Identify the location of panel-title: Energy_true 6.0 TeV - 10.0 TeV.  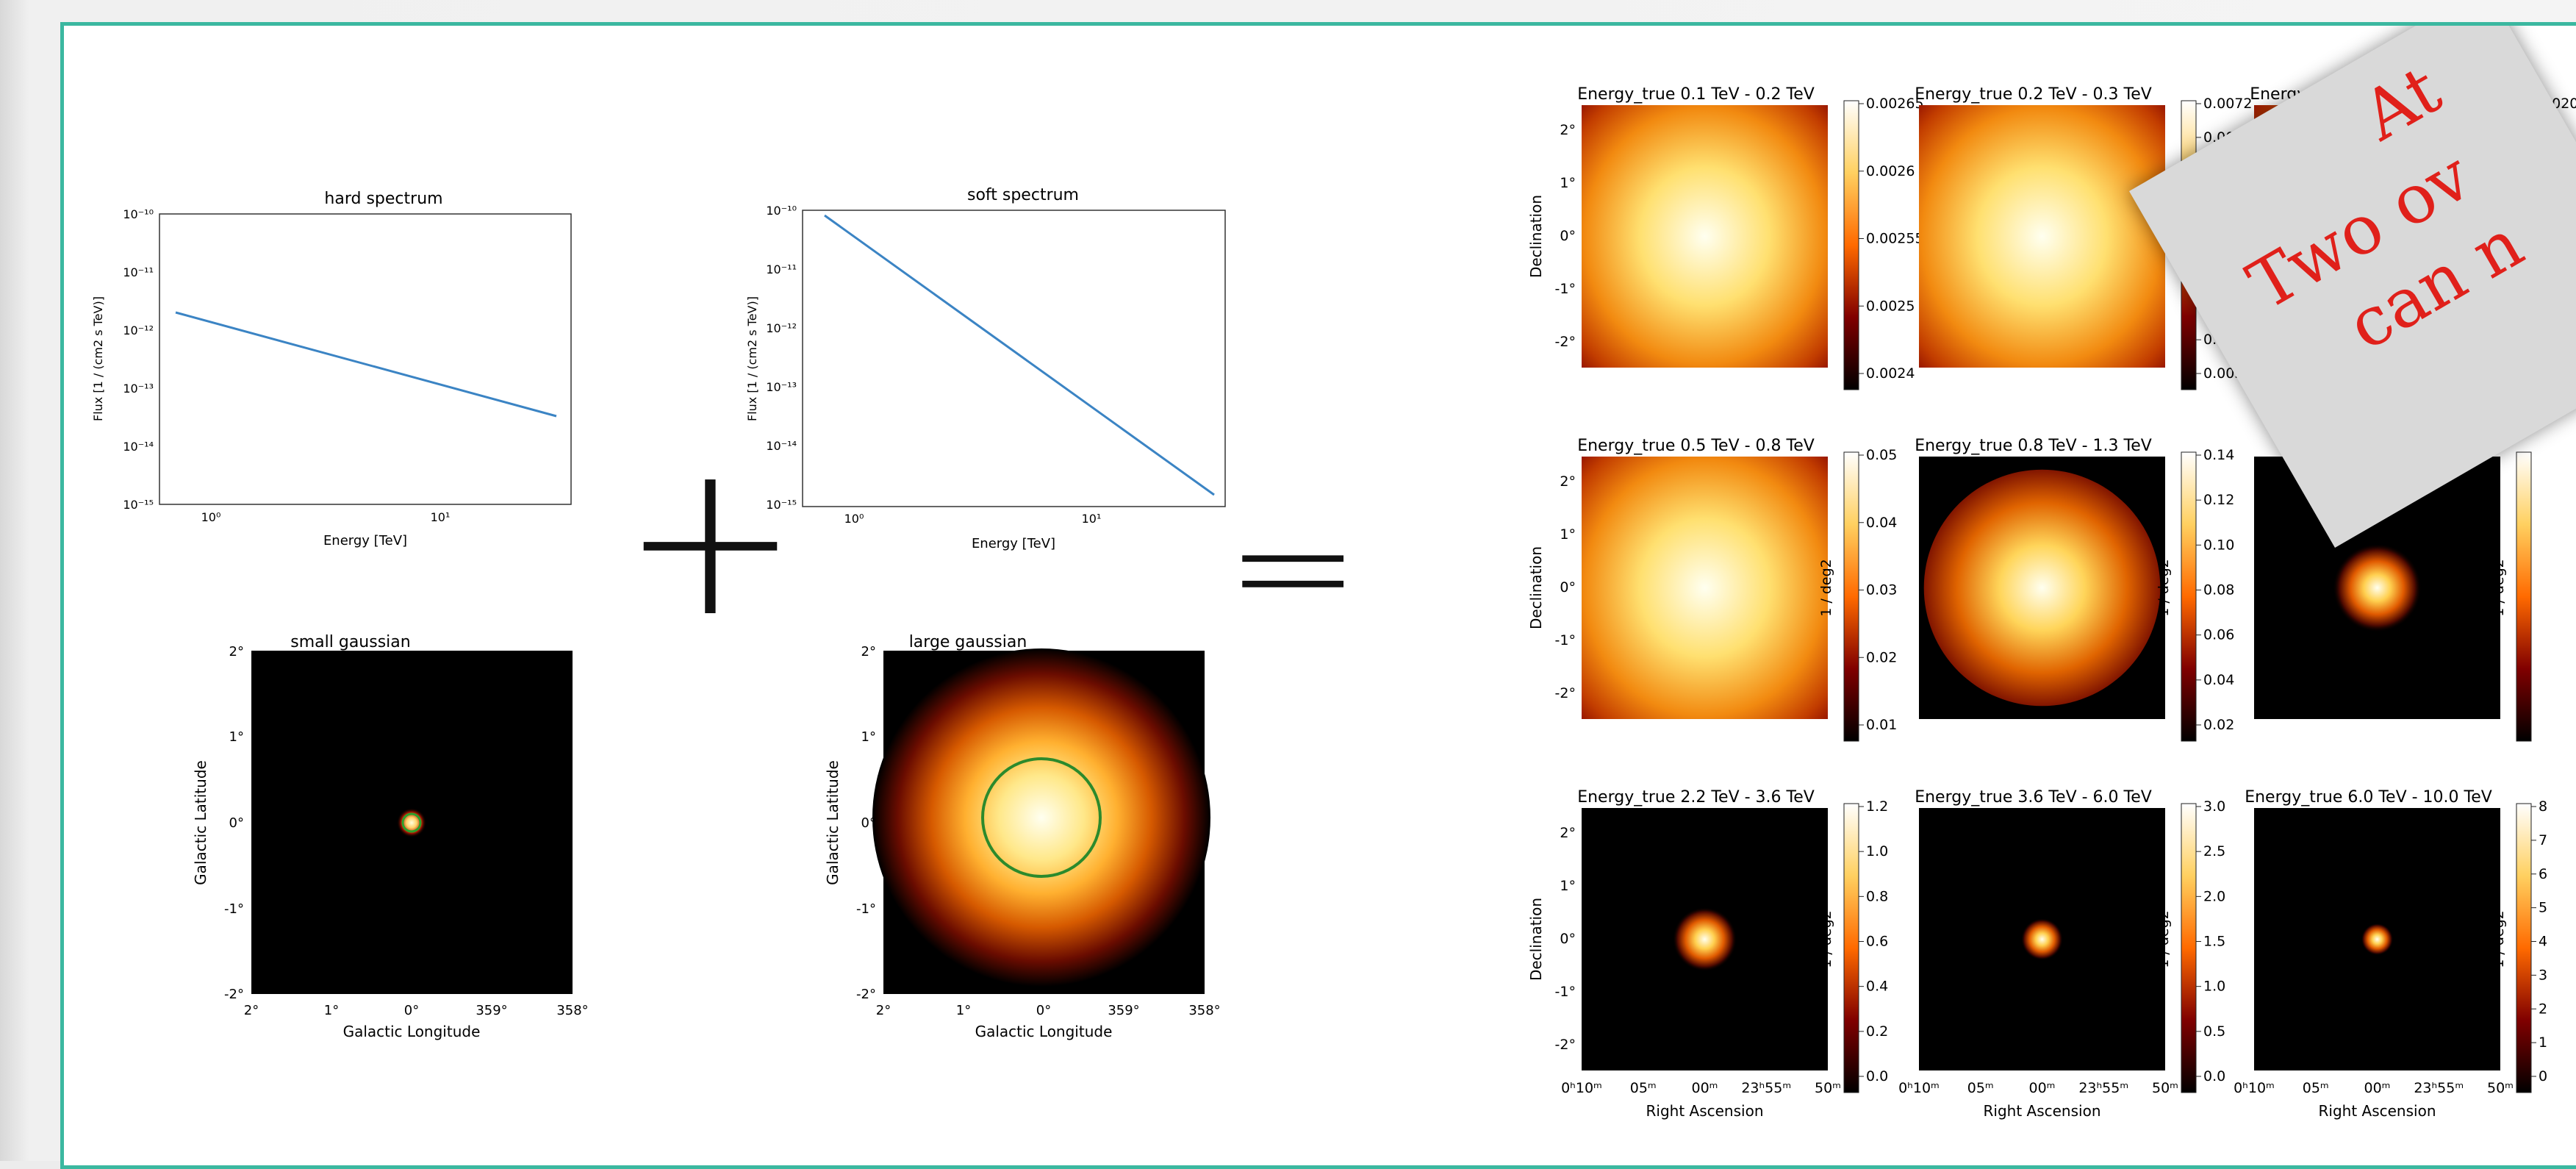
(2368, 797).